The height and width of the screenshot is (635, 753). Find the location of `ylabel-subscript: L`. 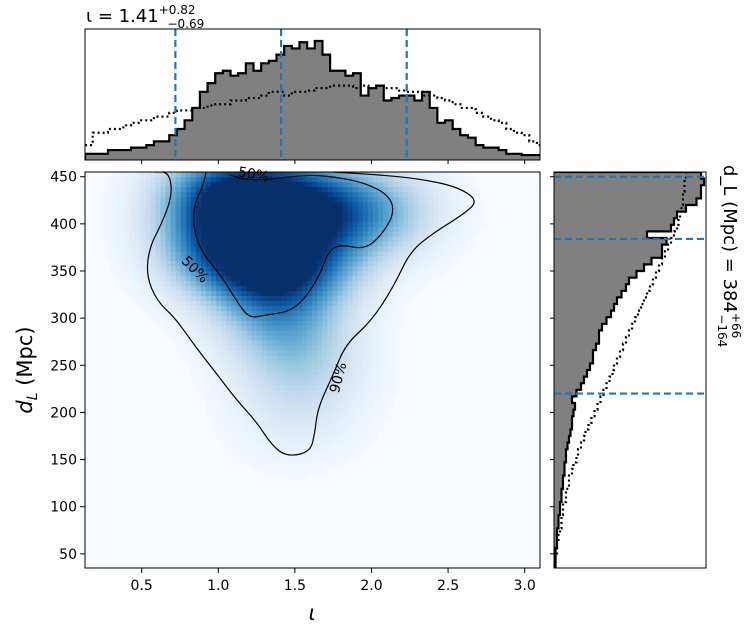

ylabel-subscript: L is located at coordinates (33, 396).